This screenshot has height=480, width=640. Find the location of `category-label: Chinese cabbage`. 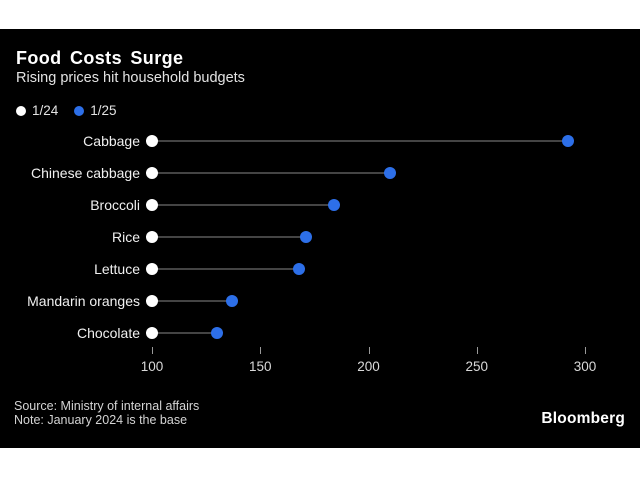

category-label: Chinese cabbage is located at coordinates (85, 173).